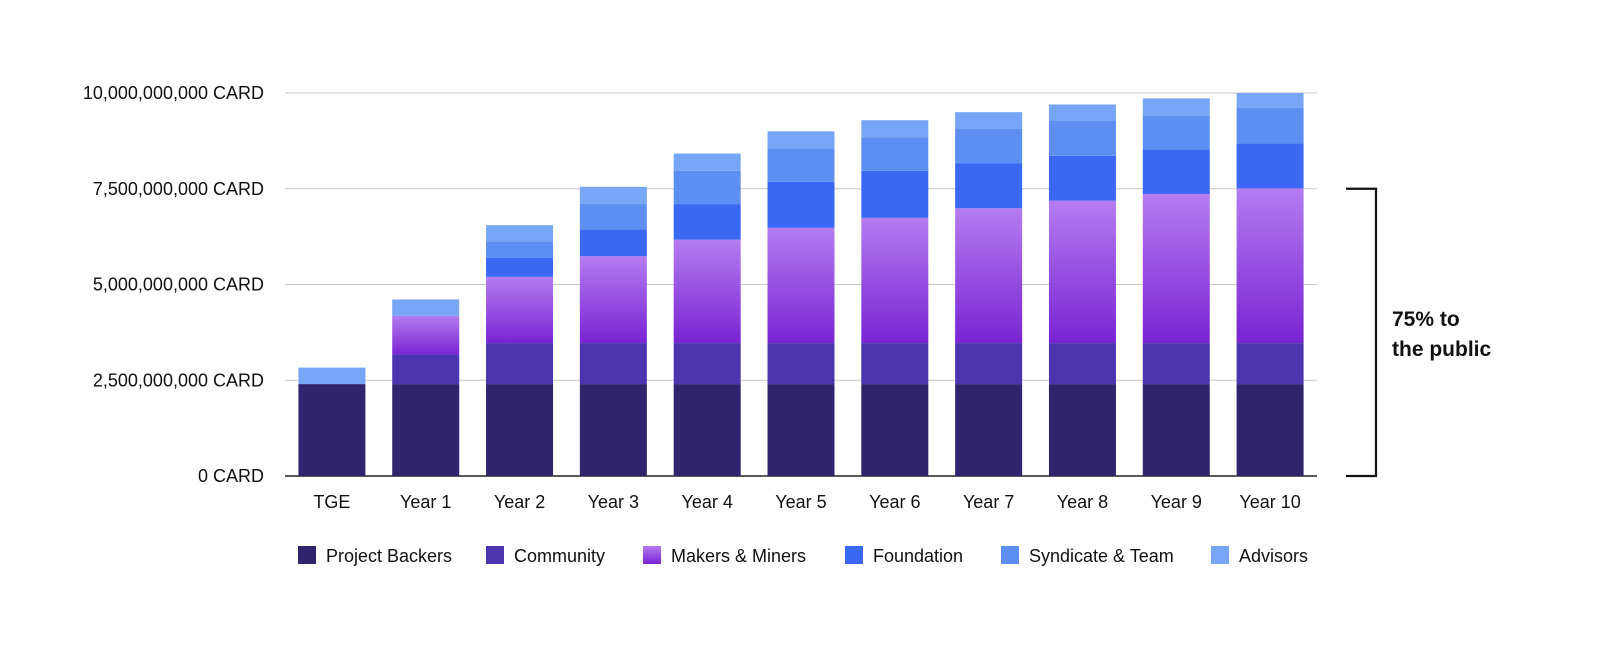 The height and width of the screenshot is (668, 1600). I want to click on legend-label: Project Backers, so click(389, 556).